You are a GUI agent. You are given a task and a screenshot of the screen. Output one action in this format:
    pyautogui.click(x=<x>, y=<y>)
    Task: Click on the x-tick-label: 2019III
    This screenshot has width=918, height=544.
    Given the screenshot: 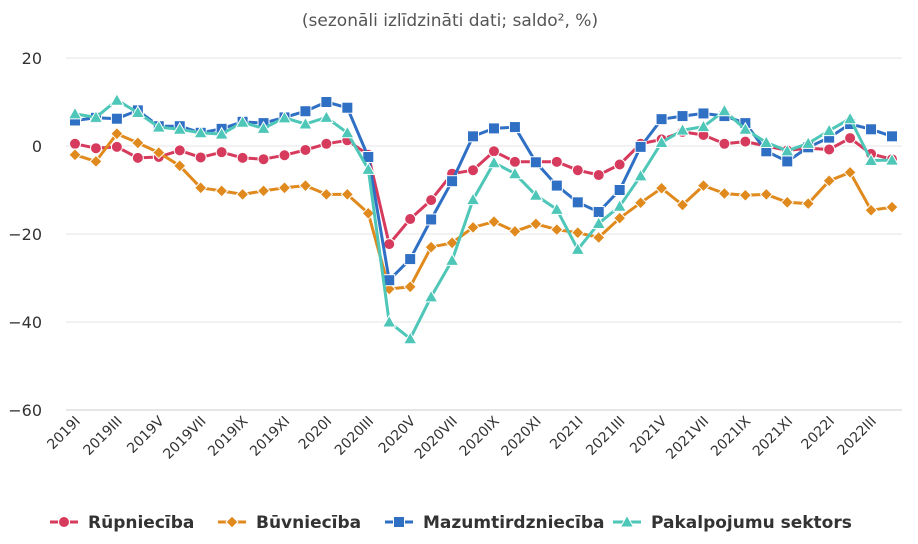 What is the action you would take?
    pyautogui.click(x=102, y=436)
    